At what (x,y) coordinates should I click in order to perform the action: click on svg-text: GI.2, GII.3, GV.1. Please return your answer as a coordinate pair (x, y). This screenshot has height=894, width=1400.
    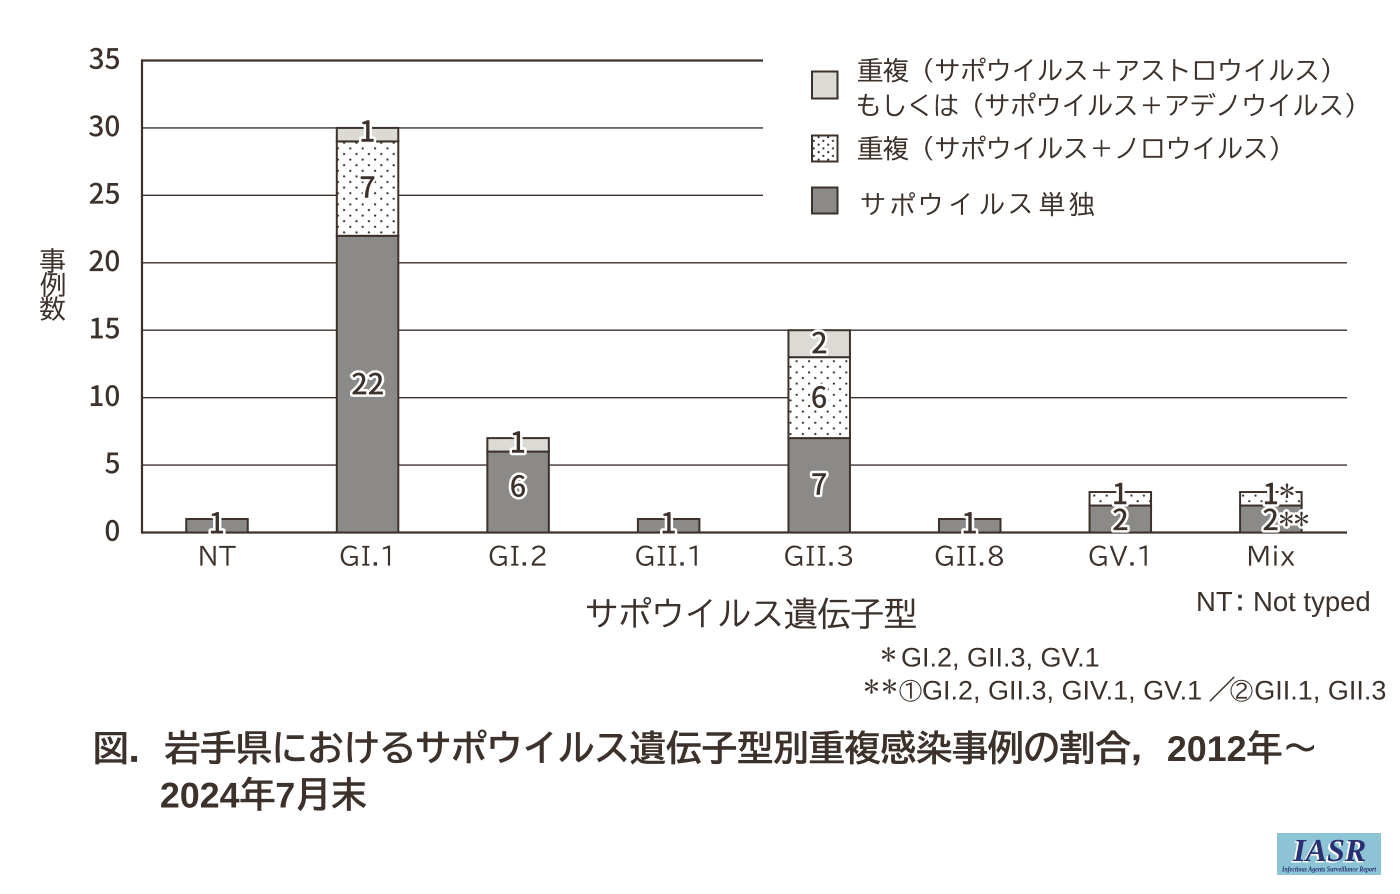
    Looking at the image, I should click on (1000, 658).